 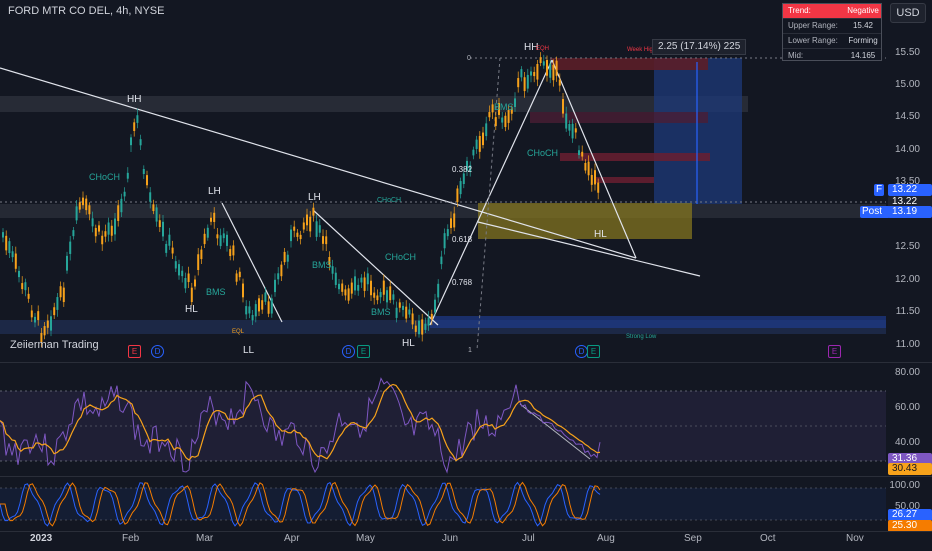 What do you see at coordinates (249, 350) in the screenshot?
I see `label-ll: LL` at bounding box center [249, 350].